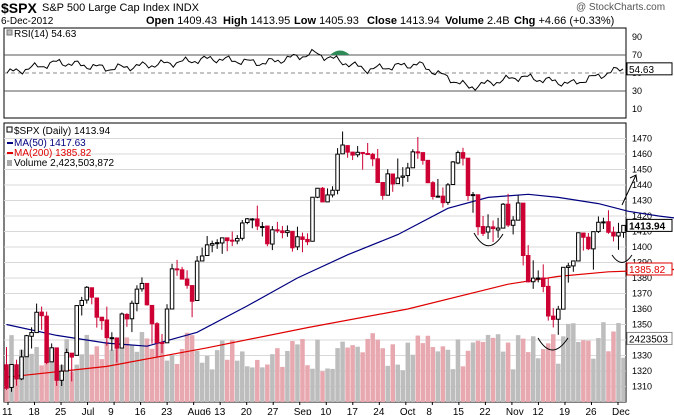 This screenshot has height=415, width=674. Describe the element at coordinates (564, 21) in the screenshot. I see `quote-change: Chg +4.66 (+0.33%)` at that location.